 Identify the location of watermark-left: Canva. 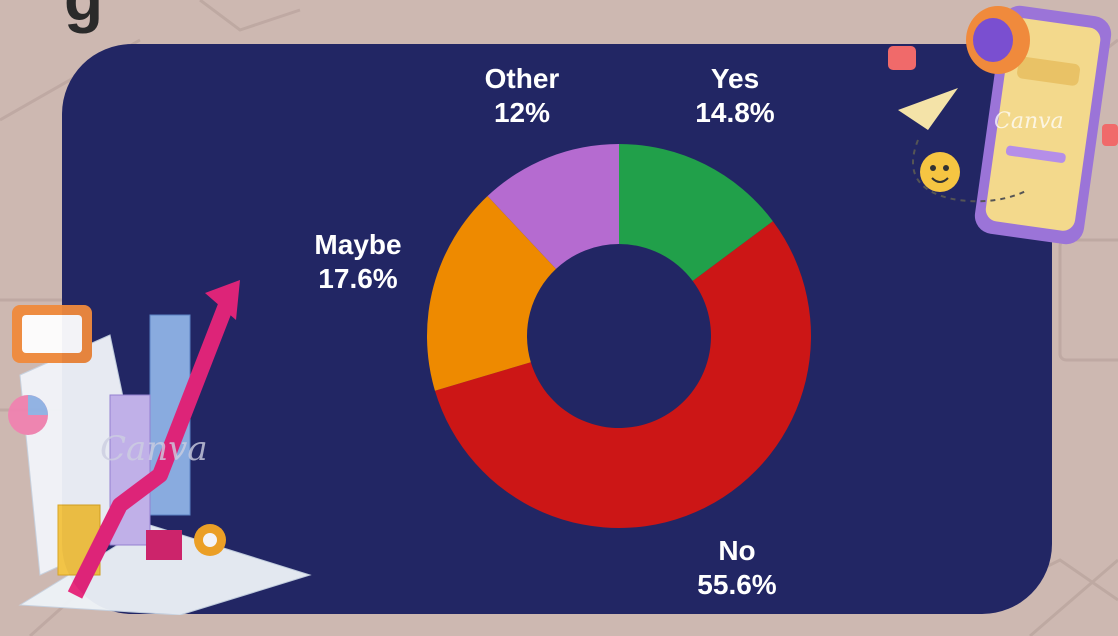
(154, 449).